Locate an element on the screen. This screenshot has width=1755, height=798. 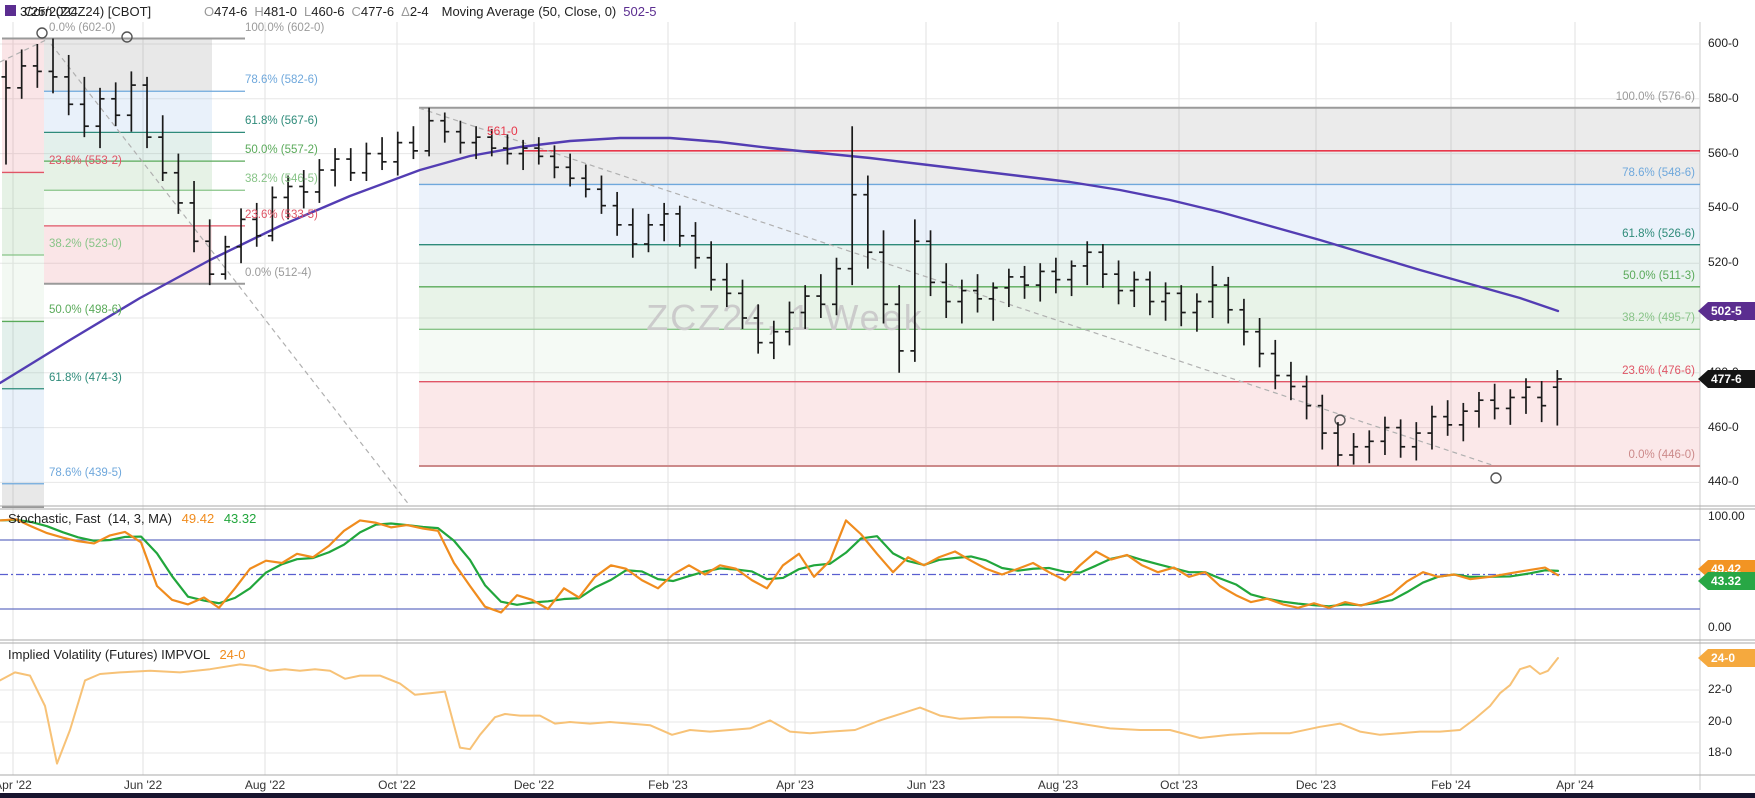
axis-value-badge: 502-5 is located at coordinates (1726, 311).